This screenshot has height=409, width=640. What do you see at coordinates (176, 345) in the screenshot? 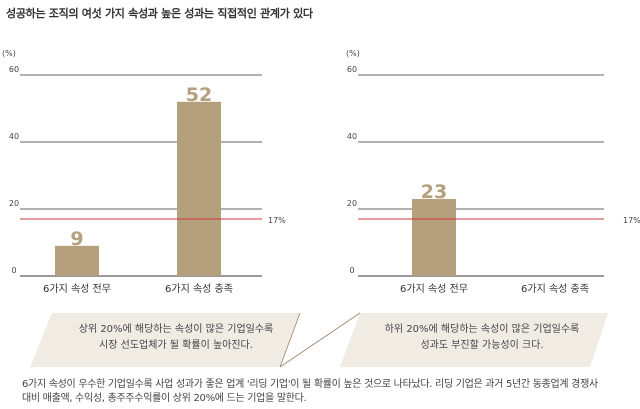
I see `callout-left-line-2: 시장 선도업체가 될 확률이 높아진다.` at bounding box center [176, 345].